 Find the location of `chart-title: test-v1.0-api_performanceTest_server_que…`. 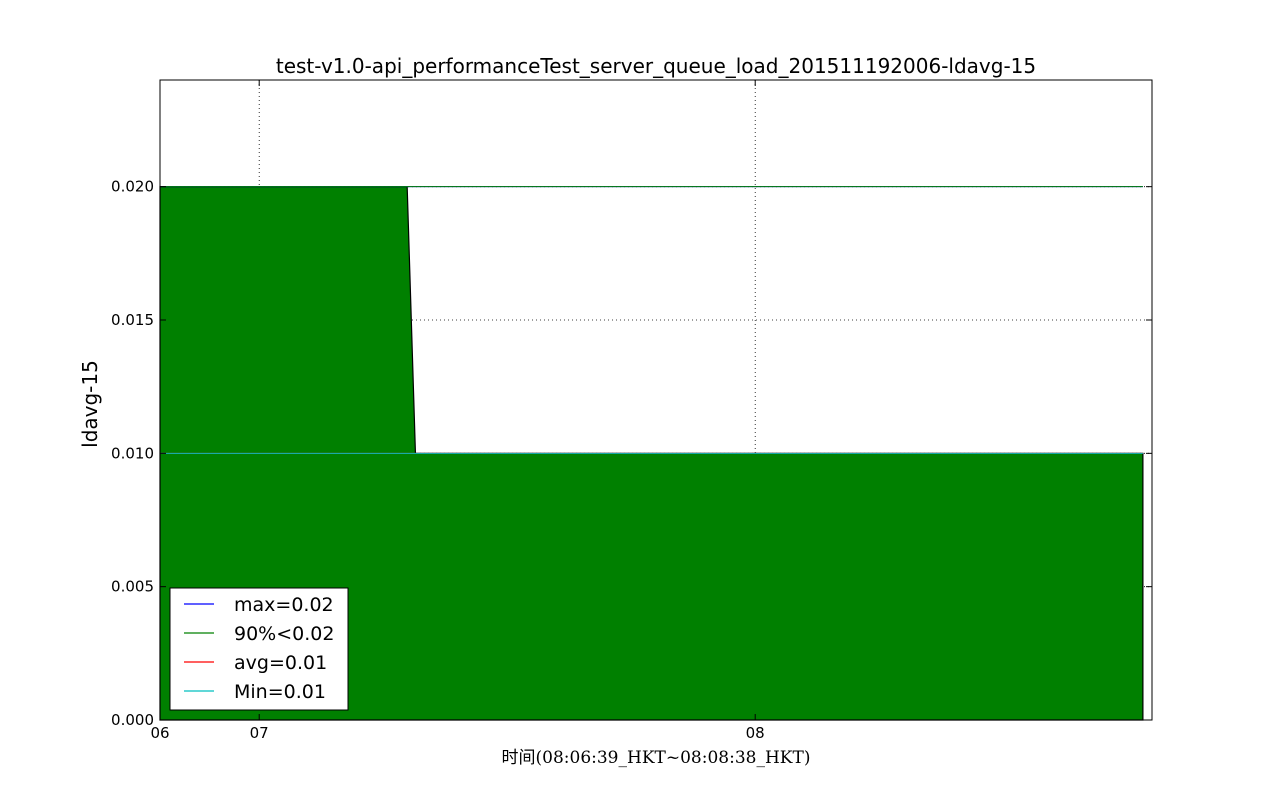

chart-title: test-v1.0-api_performanceTest_server_que… is located at coordinates (656, 66).